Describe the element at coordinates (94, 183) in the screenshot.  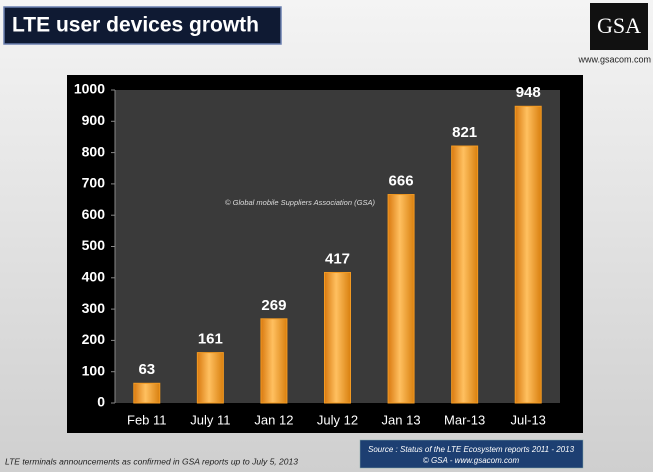
I see `y-tick-label: 700` at that location.